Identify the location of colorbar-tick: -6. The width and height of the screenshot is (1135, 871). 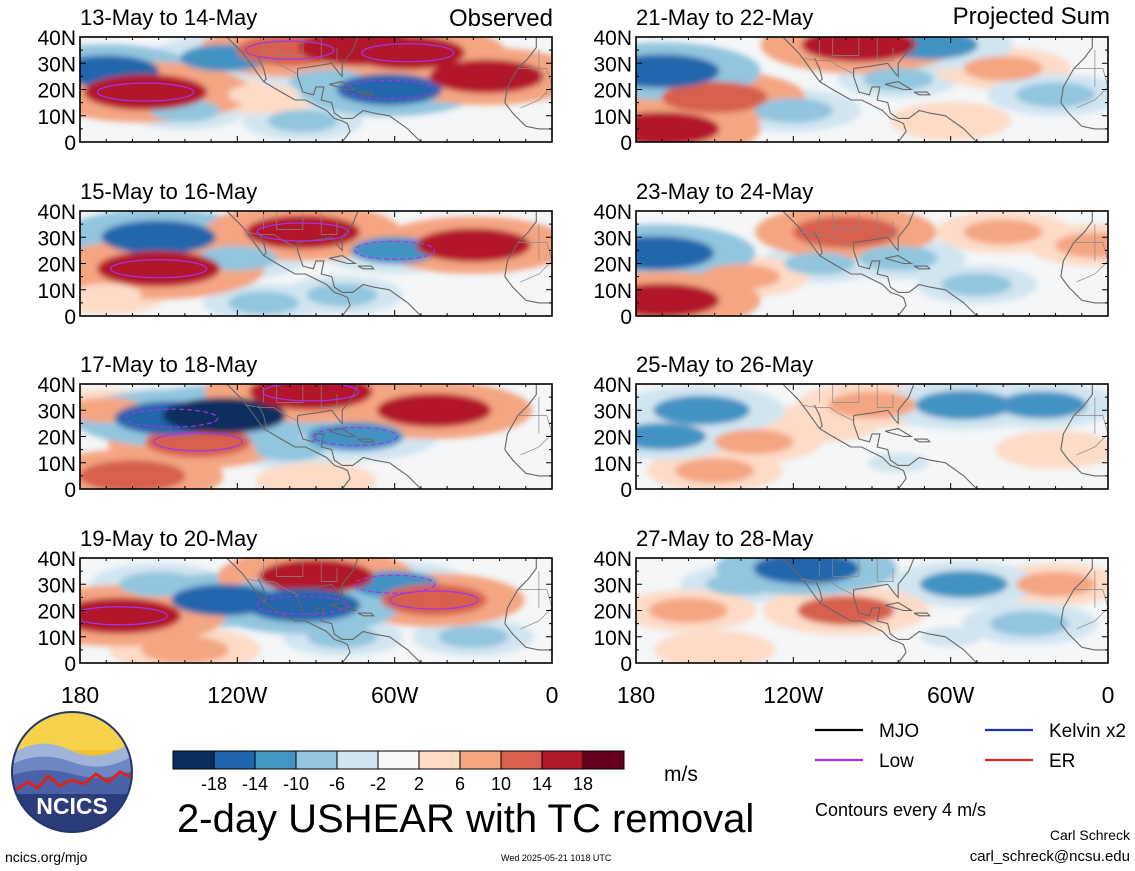
(337, 784).